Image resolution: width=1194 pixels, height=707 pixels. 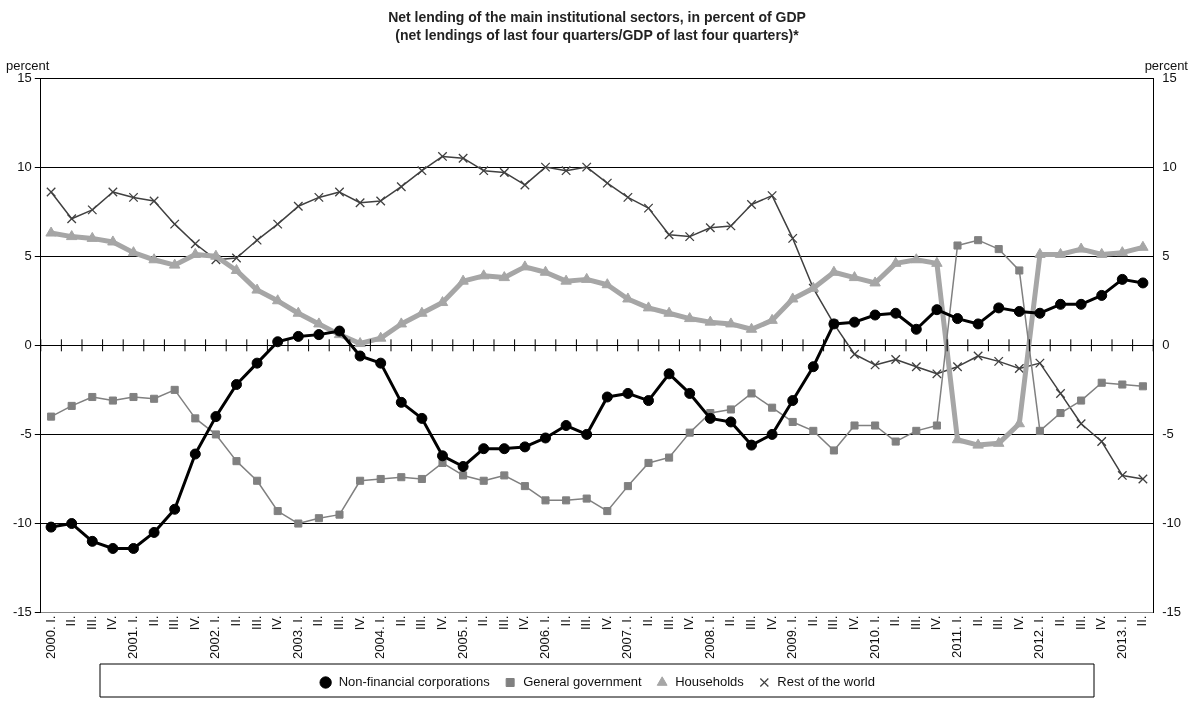 What do you see at coordinates (709, 637) in the screenshot?
I see `x-tick-label: 2008. I.` at bounding box center [709, 637].